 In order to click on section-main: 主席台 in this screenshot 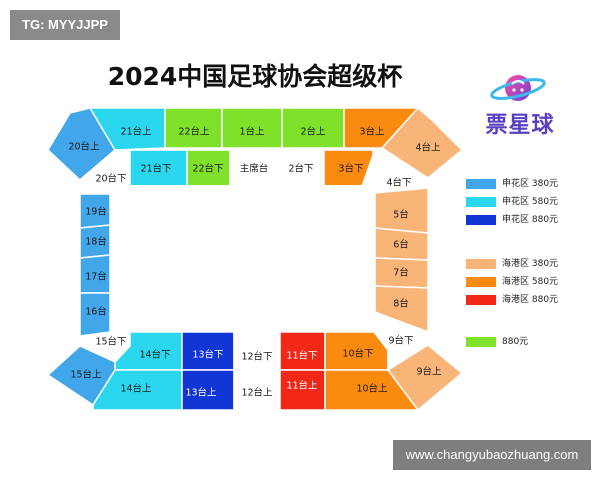, I will do `click(254, 168)`.